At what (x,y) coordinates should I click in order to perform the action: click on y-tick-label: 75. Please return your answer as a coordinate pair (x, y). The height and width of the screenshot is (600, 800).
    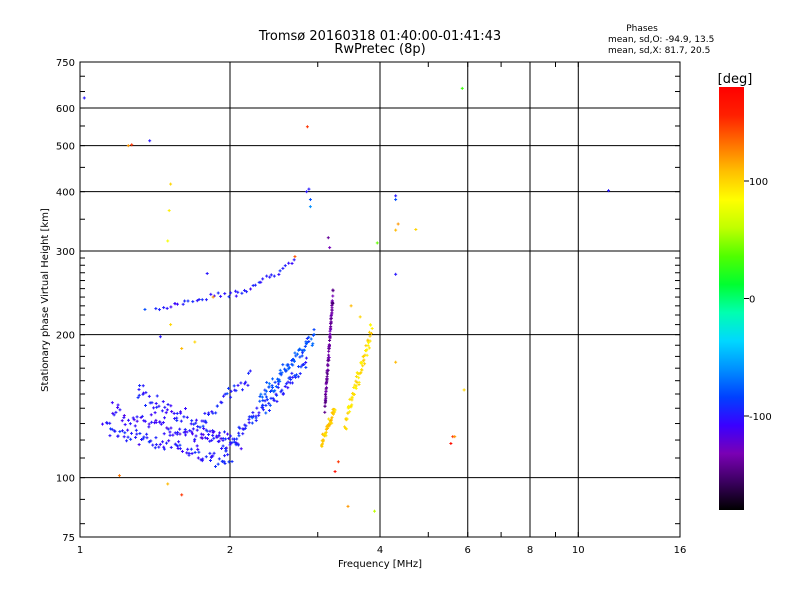
    Looking at the image, I should click on (68, 538).